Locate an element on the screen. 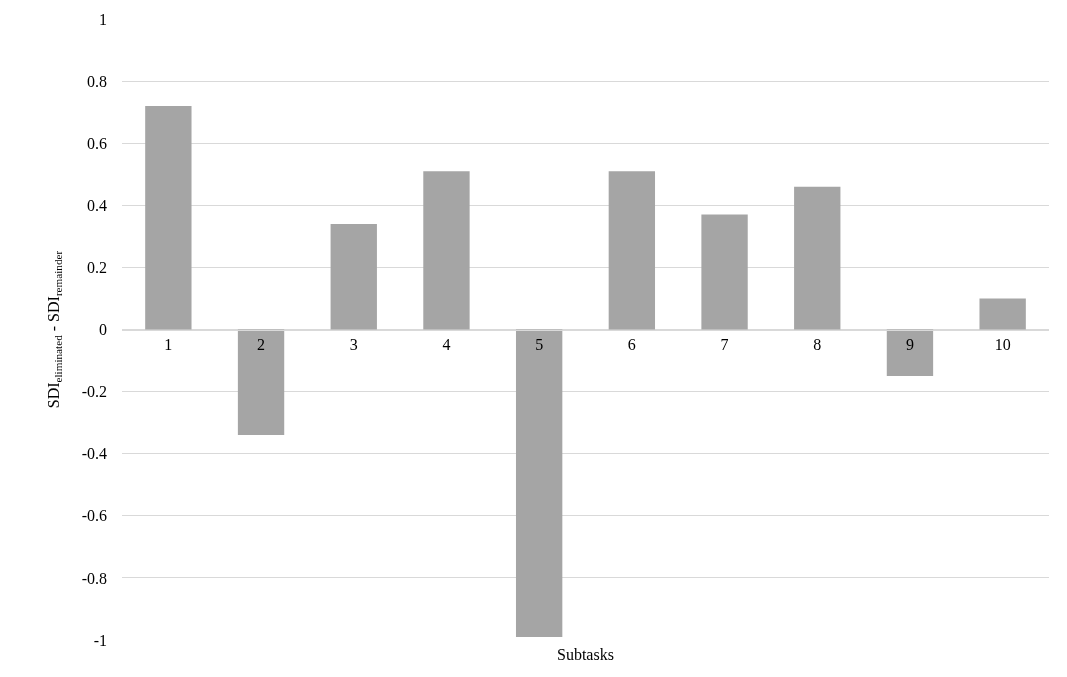  y-tick-label: -0.2 is located at coordinates (94, 392).